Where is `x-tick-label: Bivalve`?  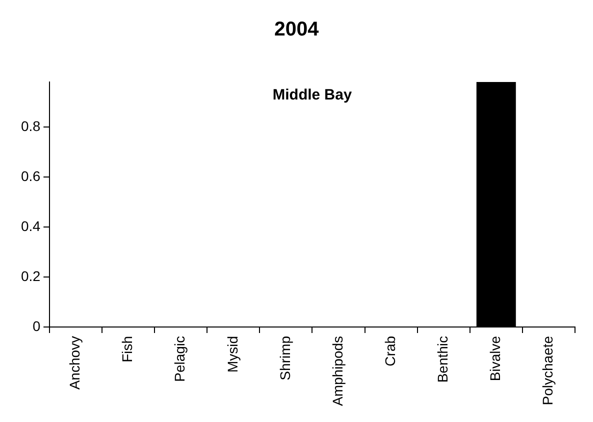
x-tick-label: Bivalve is located at coordinates (495, 359).